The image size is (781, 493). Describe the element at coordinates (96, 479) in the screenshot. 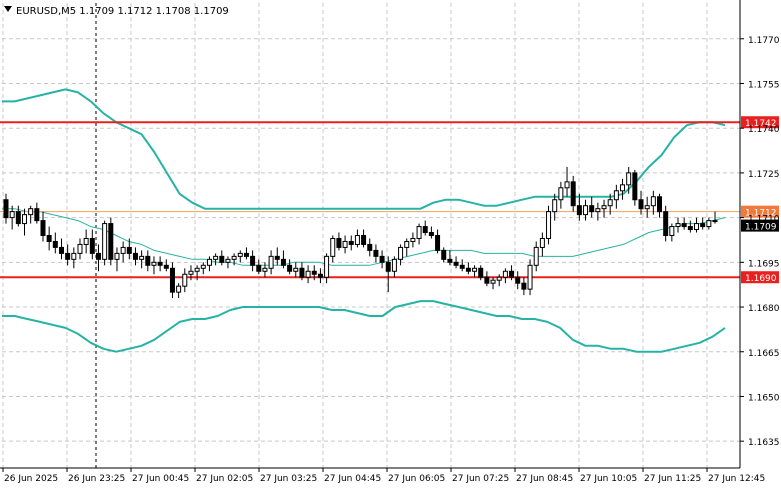

I see `x-tick-label: 26 Jun 23:25` at that location.